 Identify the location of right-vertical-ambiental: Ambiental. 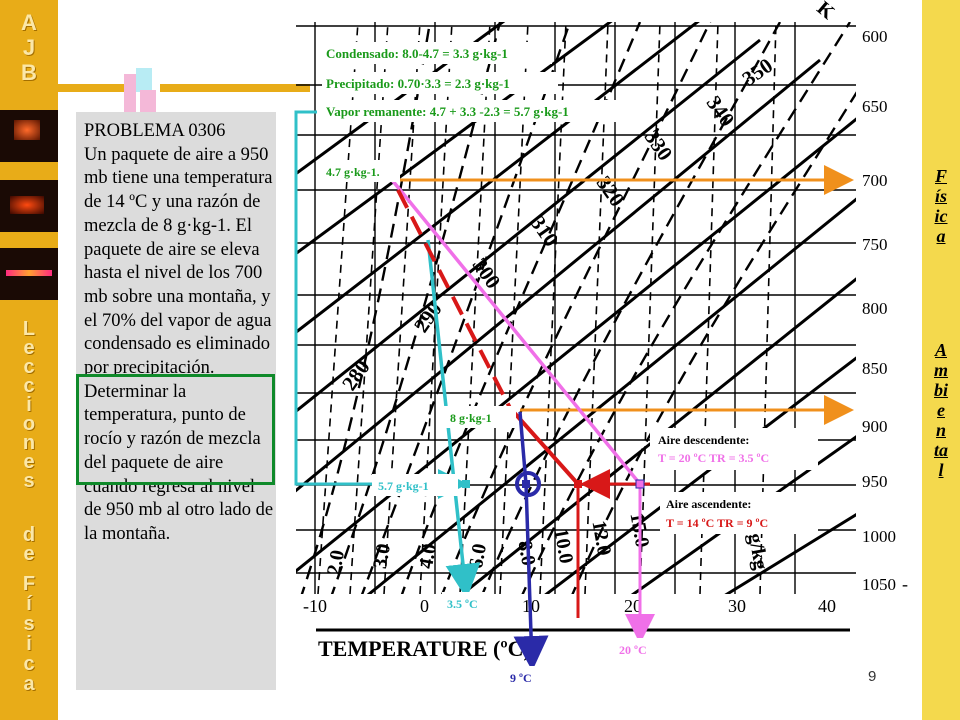
(941, 410).